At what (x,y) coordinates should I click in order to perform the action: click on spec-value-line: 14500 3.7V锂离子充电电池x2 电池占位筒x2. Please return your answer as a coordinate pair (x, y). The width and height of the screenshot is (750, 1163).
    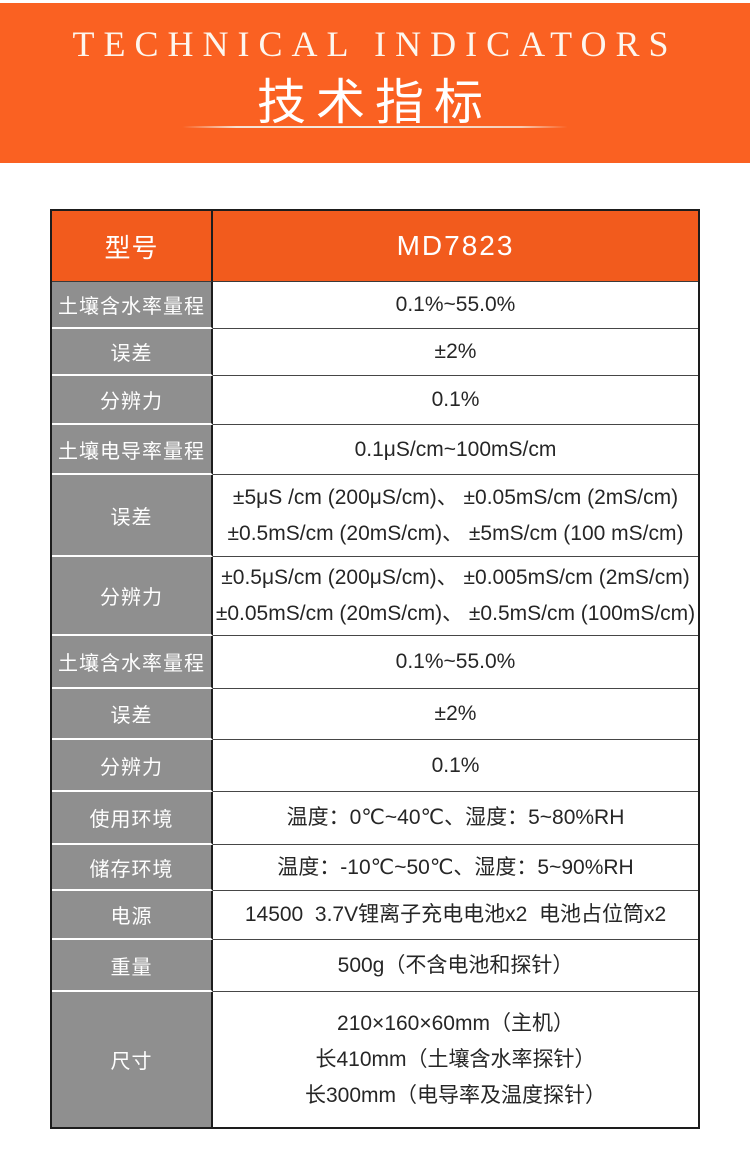
    Looking at the image, I should click on (455, 914).